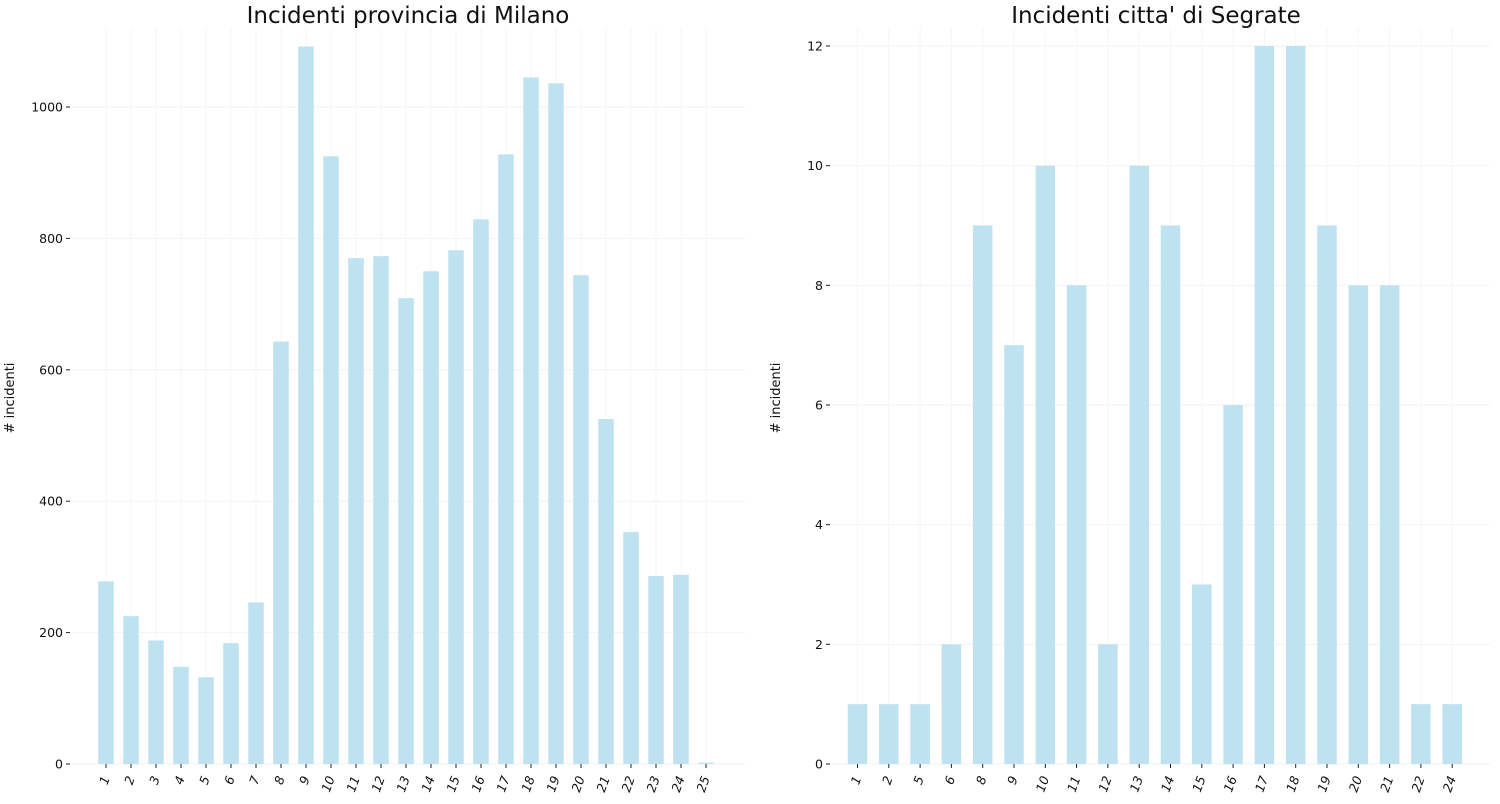 Image resolution: width=1500 pixels, height=804 pixels. I want to click on y-tick-label: 12, so click(815, 46).